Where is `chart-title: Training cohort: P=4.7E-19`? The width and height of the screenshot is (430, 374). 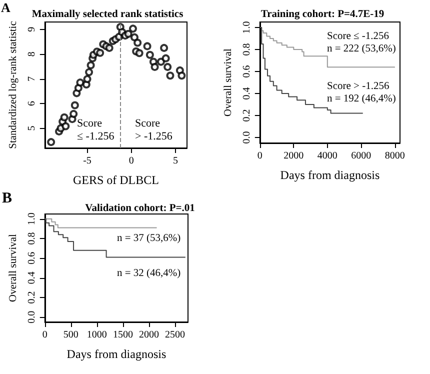 chart-title: Training cohort: P=4.7E-19 is located at coordinates (322, 14).